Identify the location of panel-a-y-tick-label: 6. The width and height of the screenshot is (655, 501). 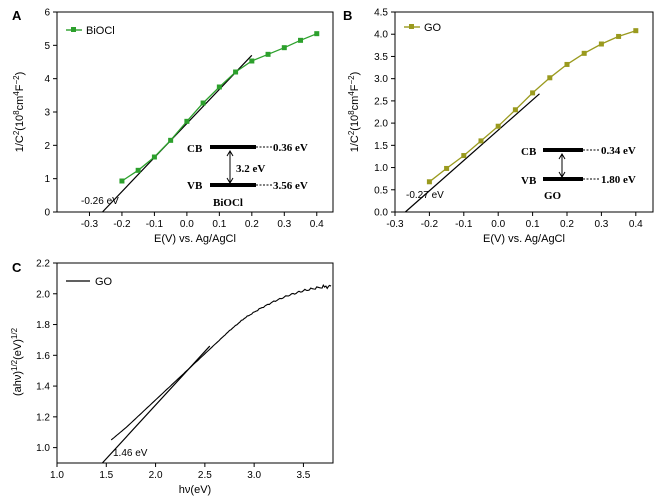
(47, 13).